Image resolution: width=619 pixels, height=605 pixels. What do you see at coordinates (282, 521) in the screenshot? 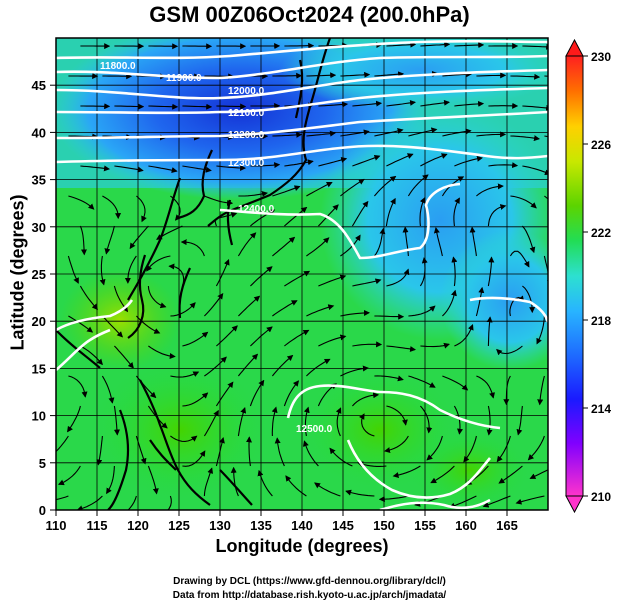
I see `x-axis-ticks: 110 115 120 125 130 135 140 145 150 155 160 165` at bounding box center [282, 521].